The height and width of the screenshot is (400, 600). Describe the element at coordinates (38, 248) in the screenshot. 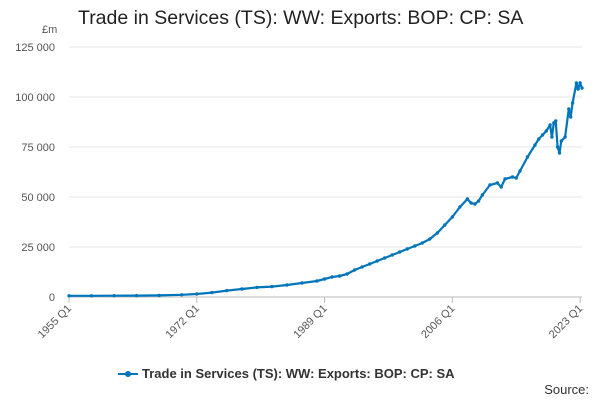

I see `y-tick-label: 25 000` at that location.